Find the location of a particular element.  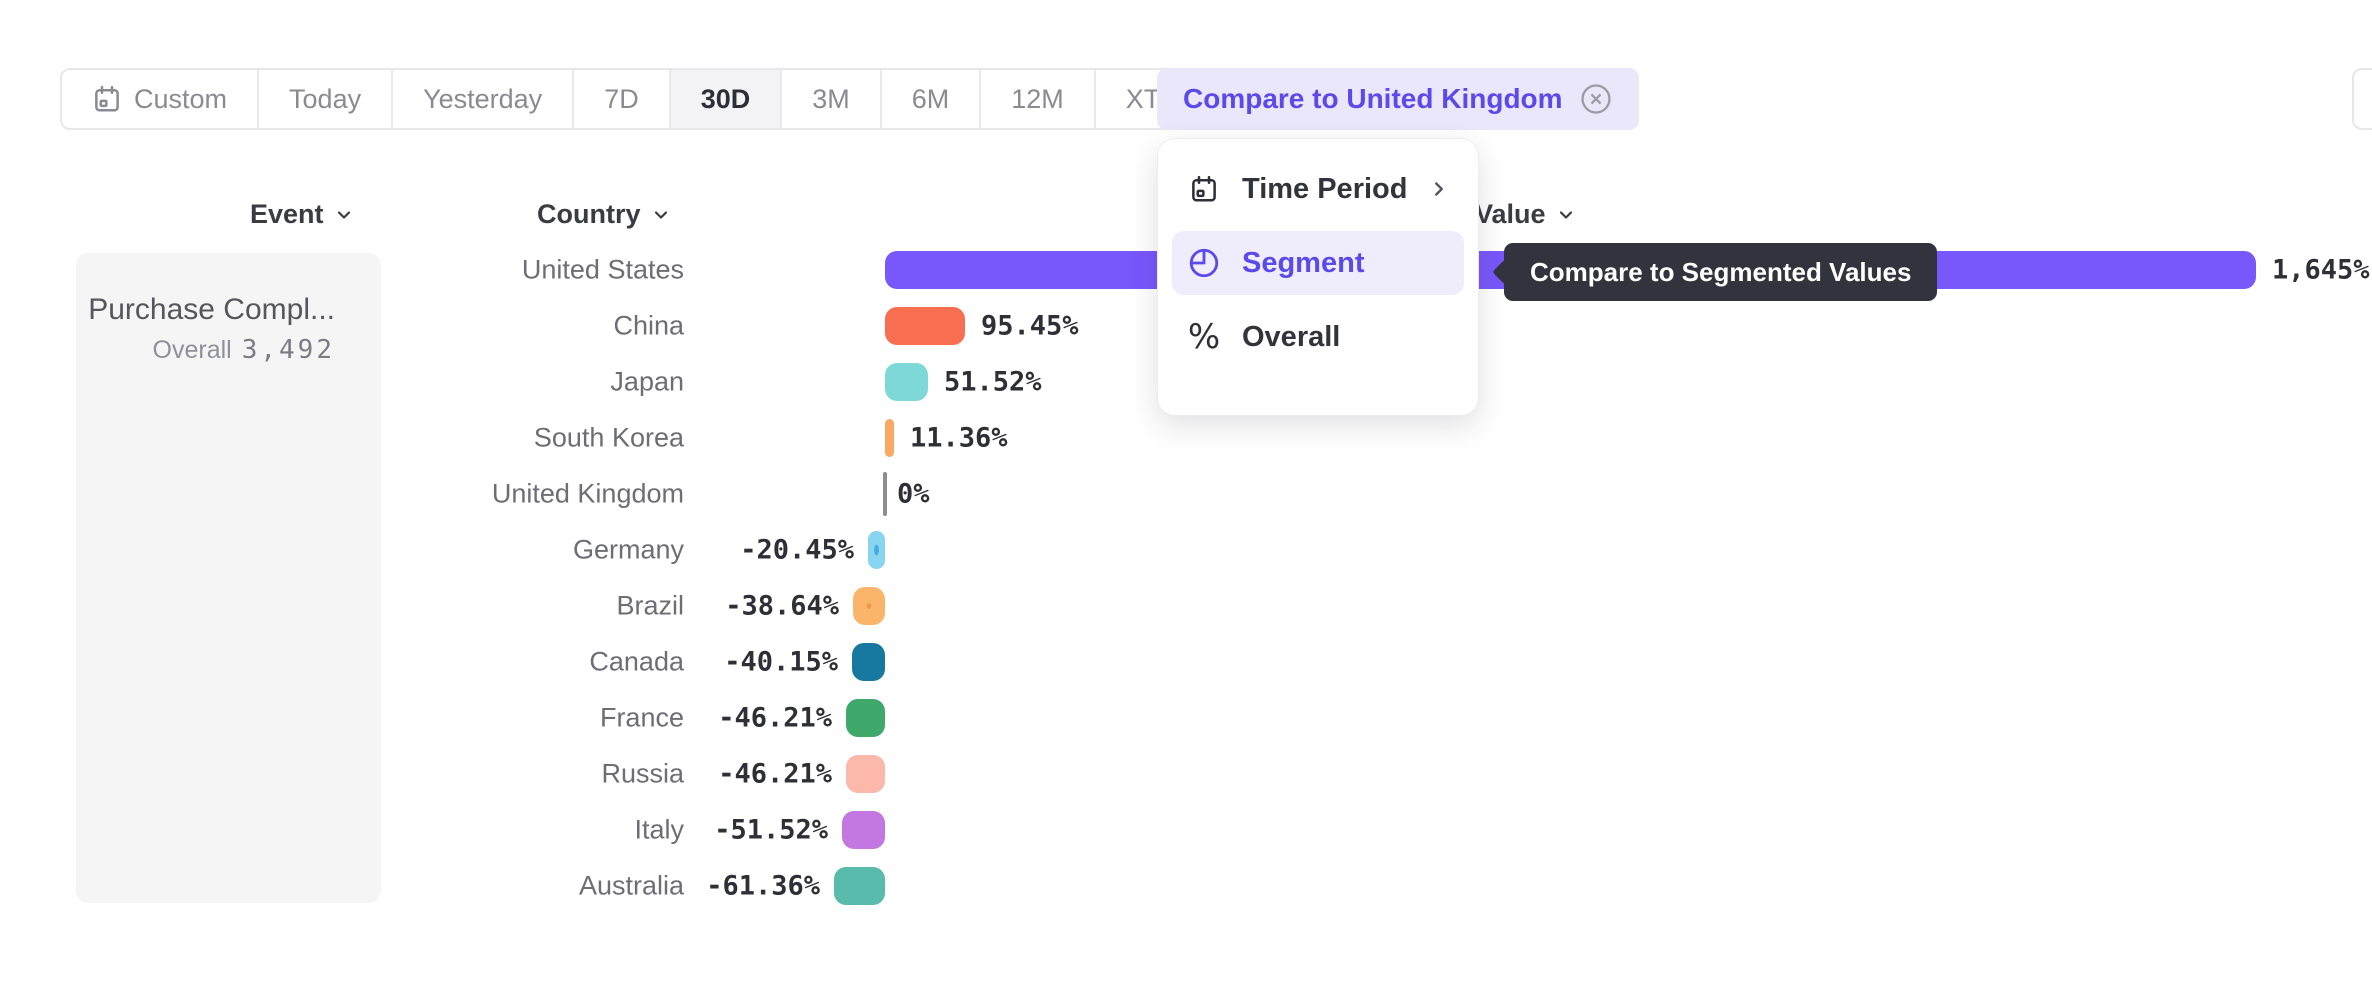

bar-australia is located at coordinates (859, 886).